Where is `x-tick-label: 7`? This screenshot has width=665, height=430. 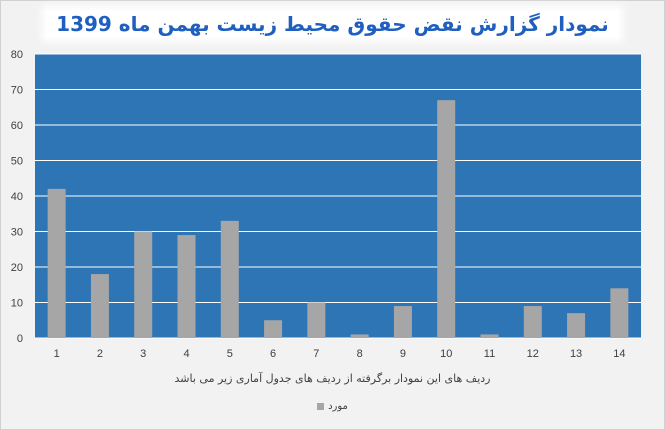 x-tick-label: 7 is located at coordinates (316, 354).